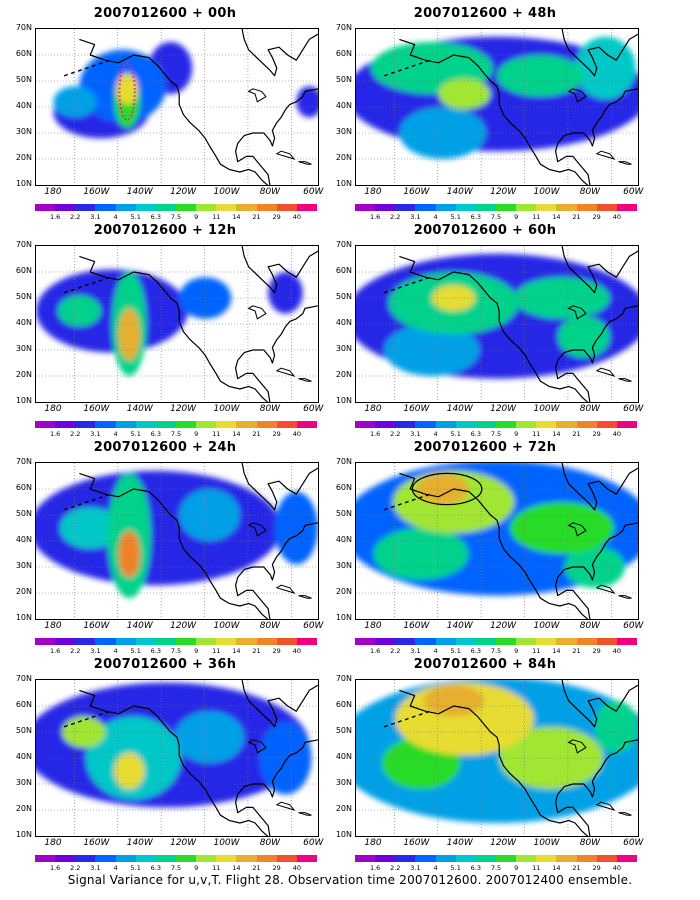  I want to click on colorbar-label: 2.2, so click(395, 651).